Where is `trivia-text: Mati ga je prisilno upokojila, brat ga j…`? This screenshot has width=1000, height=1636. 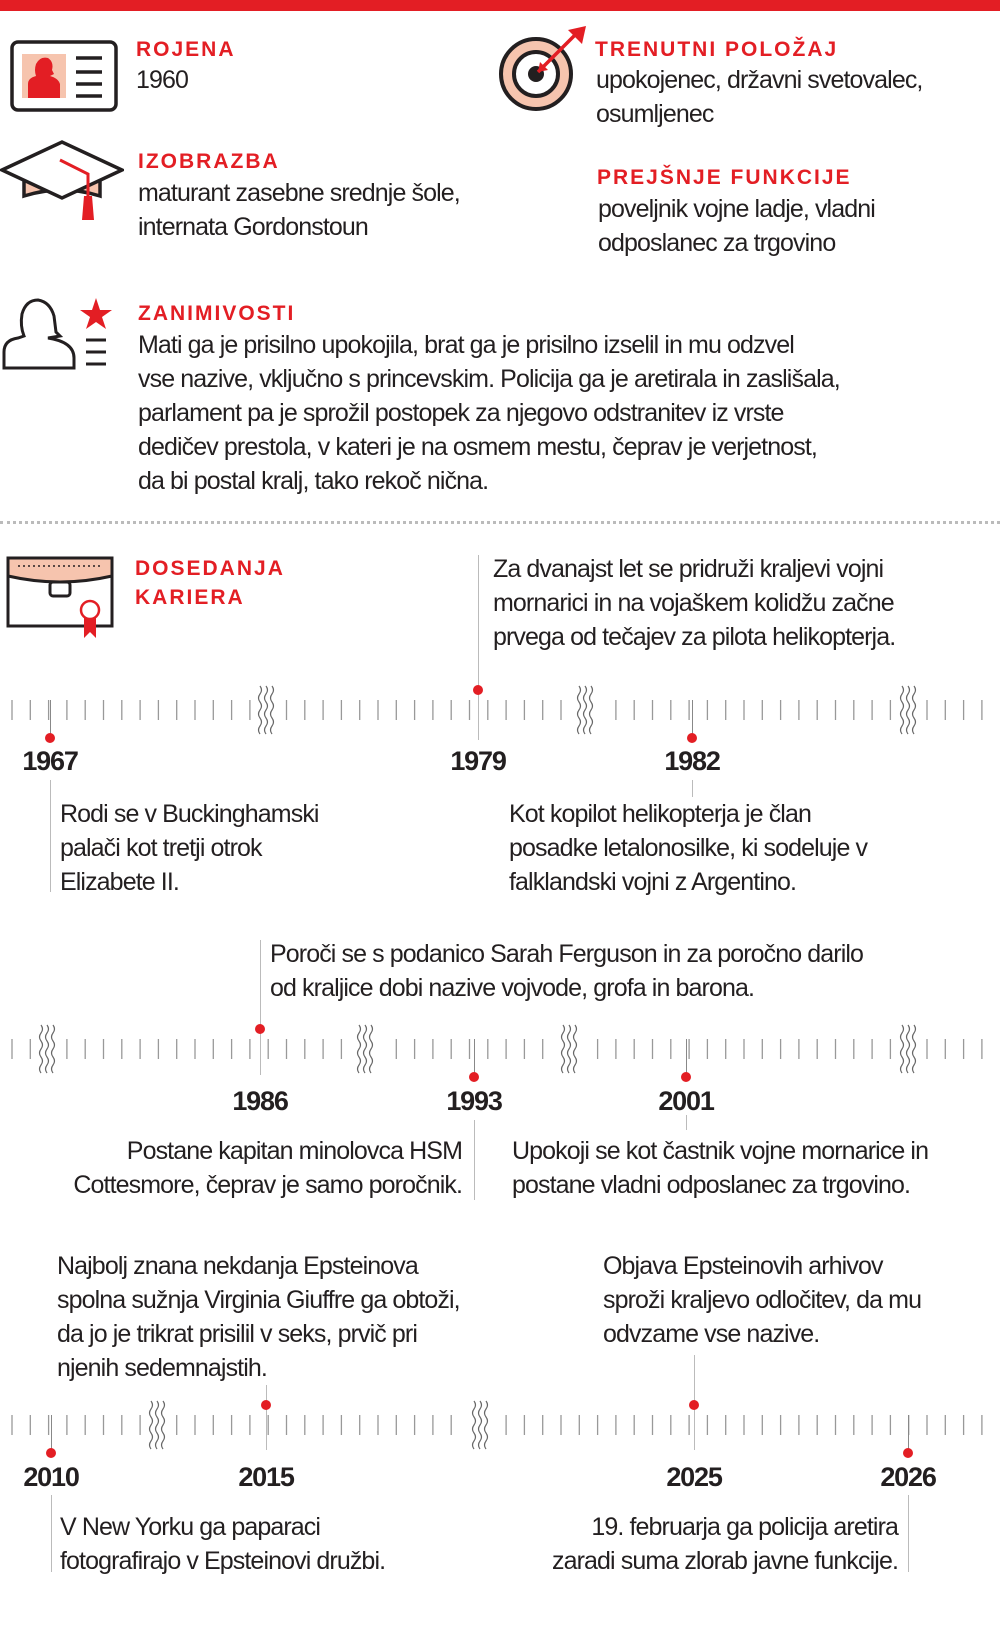
trivia-text: Mati ga je prisilno upokojila, brat ga j… is located at coordinates (489, 413).